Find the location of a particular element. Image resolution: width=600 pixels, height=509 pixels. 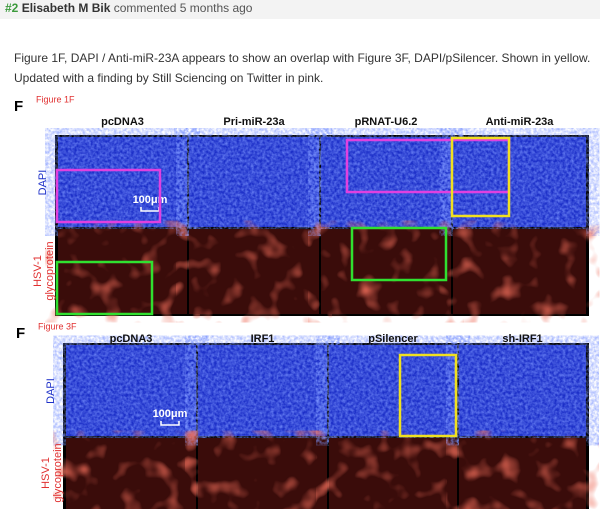

column-label: Anti-miR-23a is located at coordinates (520, 122).